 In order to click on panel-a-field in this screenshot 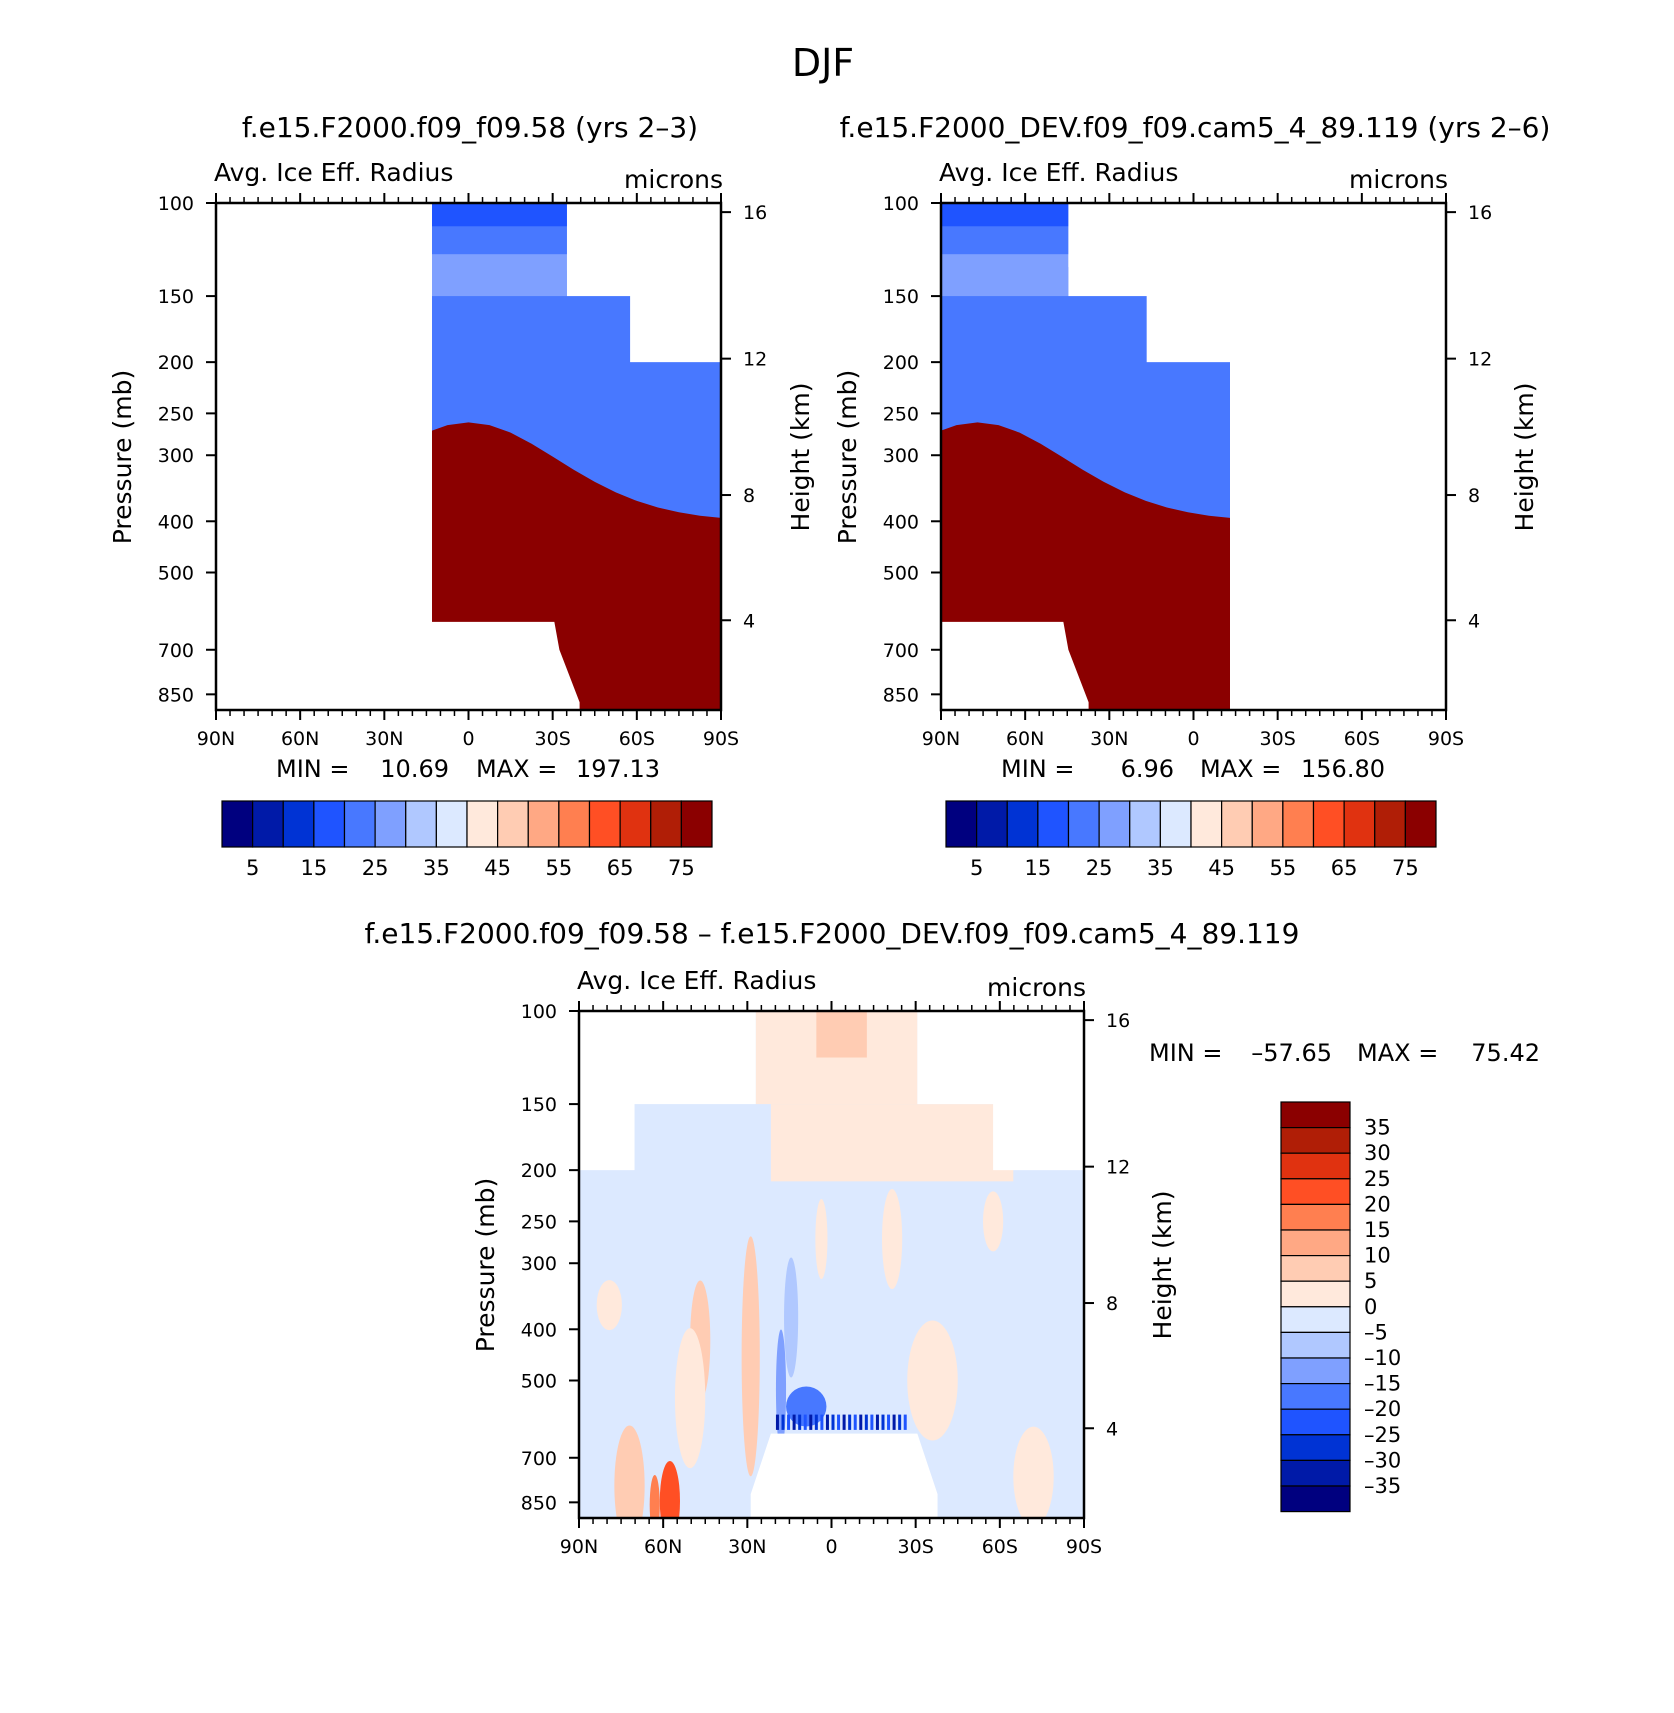, I will do `click(468, 456)`.